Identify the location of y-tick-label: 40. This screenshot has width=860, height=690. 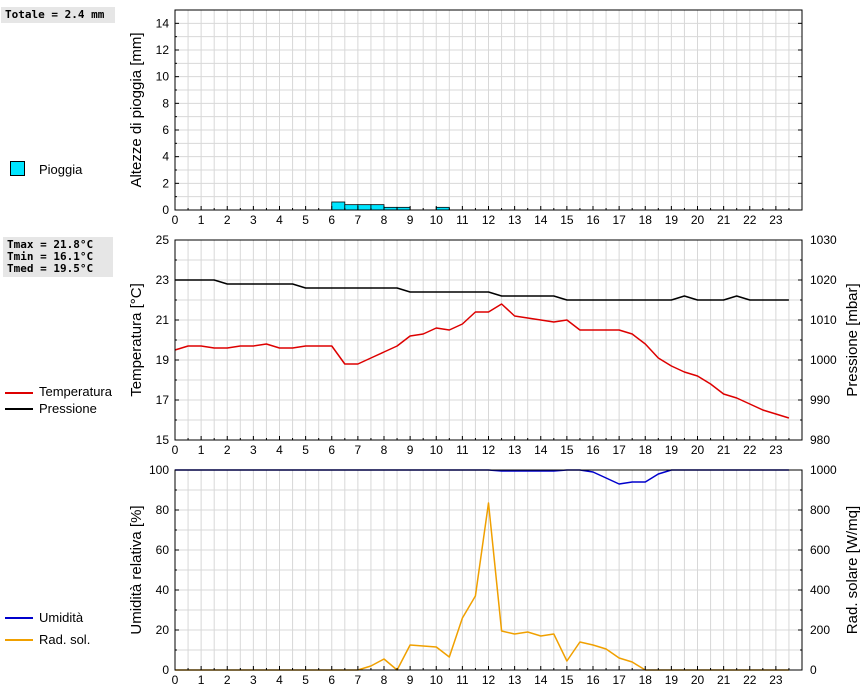
(163, 590).